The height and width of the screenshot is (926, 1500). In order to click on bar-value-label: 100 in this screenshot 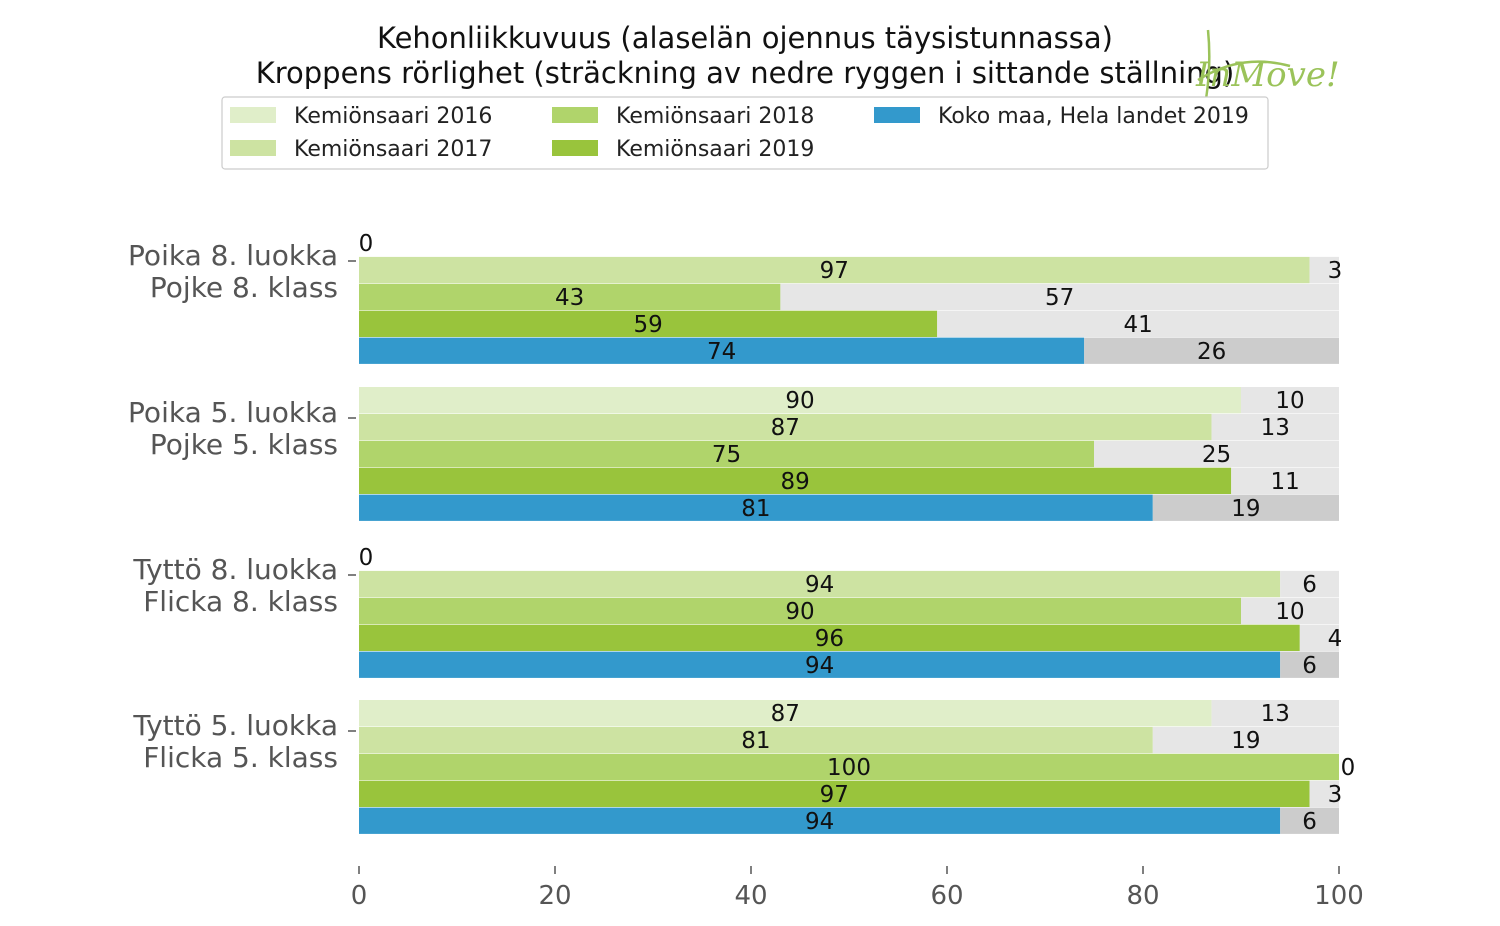, I will do `click(849, 768)`.